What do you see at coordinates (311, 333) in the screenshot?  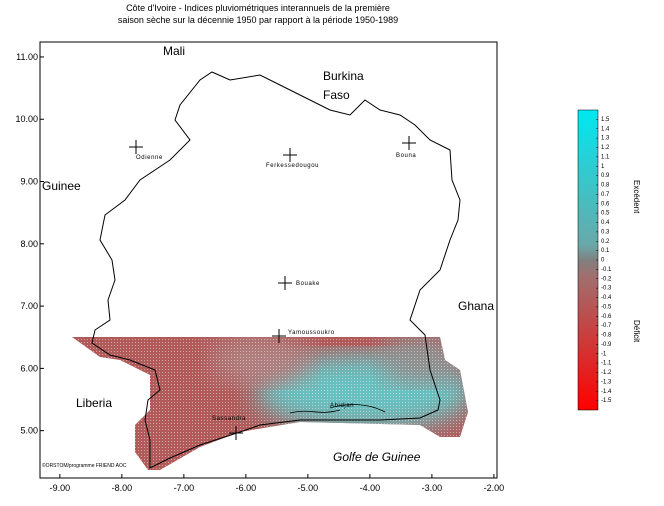 I see `city-label: Yamoussoukro` at bounding box center [311, 333].